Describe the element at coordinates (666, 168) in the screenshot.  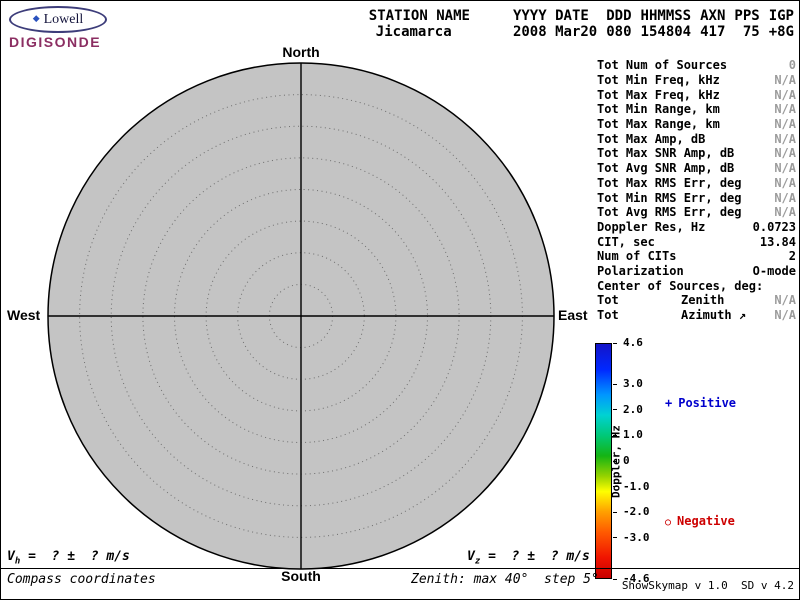
I see `stat-label: Tot Avg SNR Amp, dB` at that location.